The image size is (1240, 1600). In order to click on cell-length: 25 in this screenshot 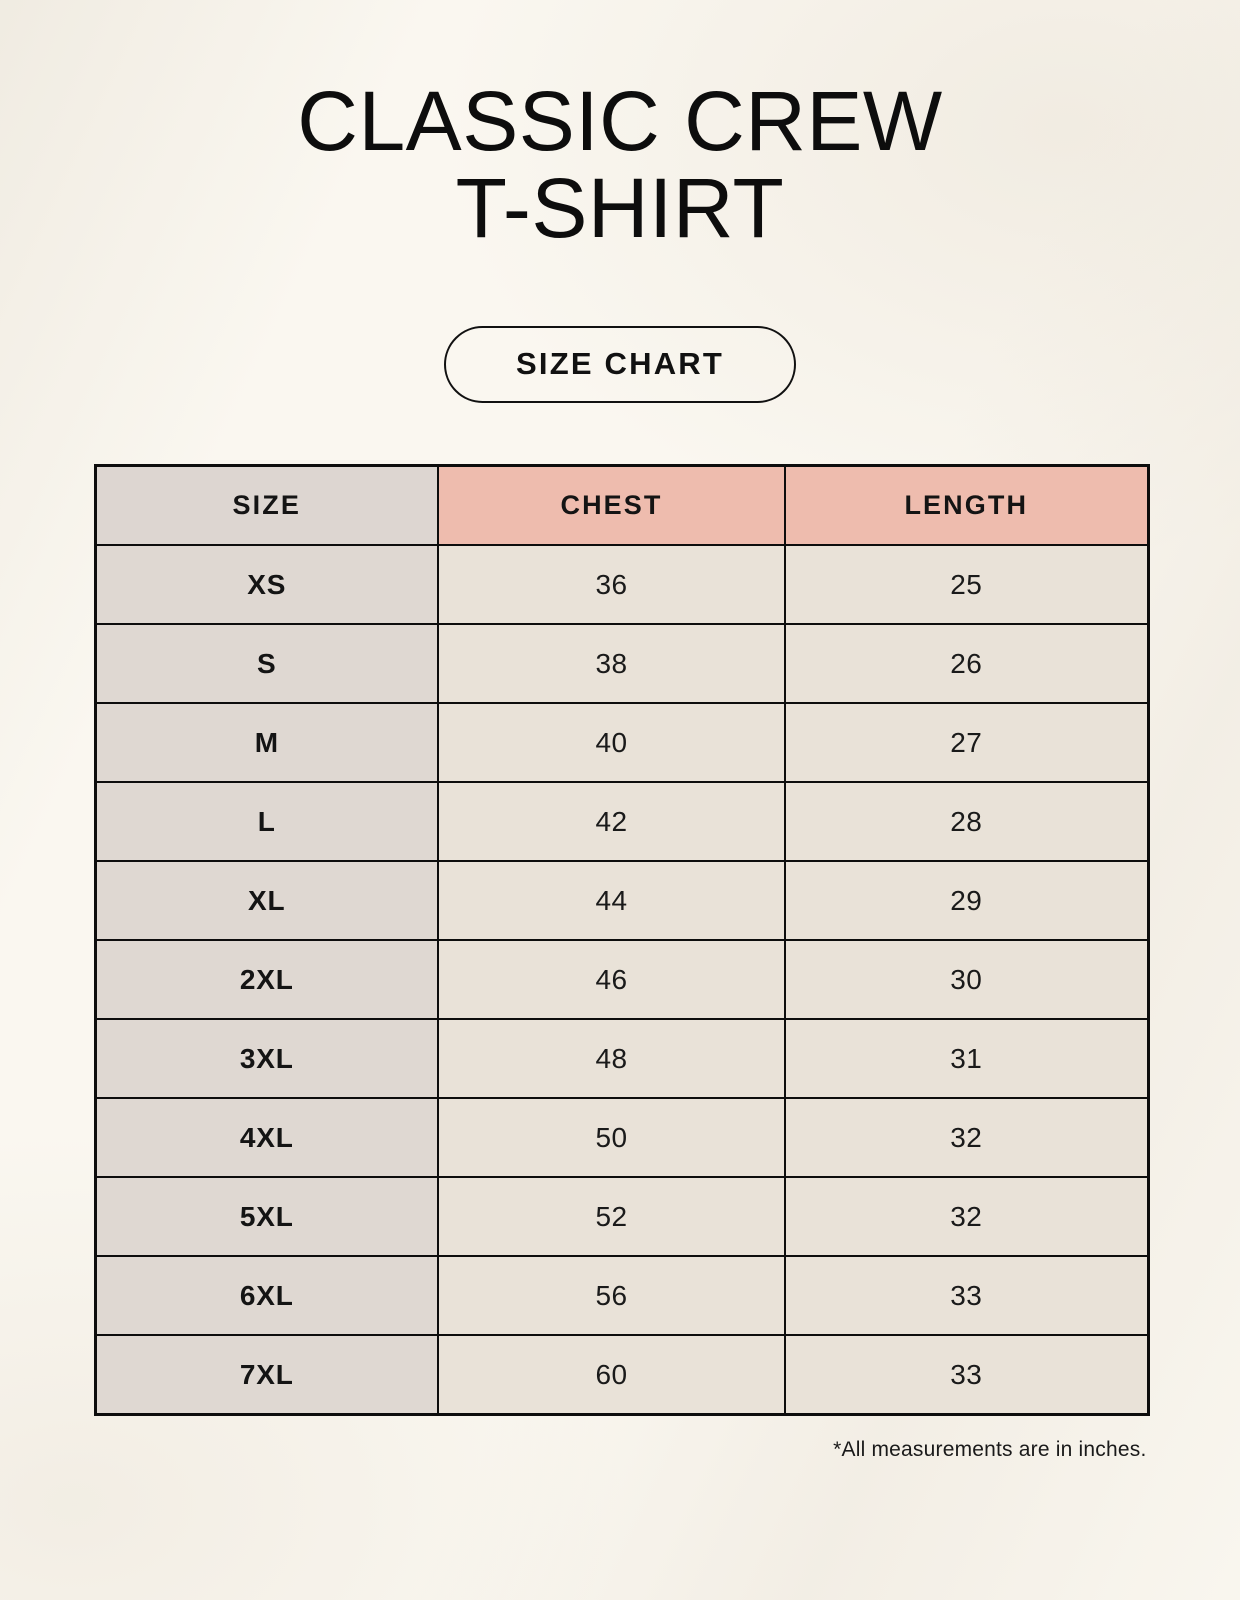, I will do `click(966, 585)`.